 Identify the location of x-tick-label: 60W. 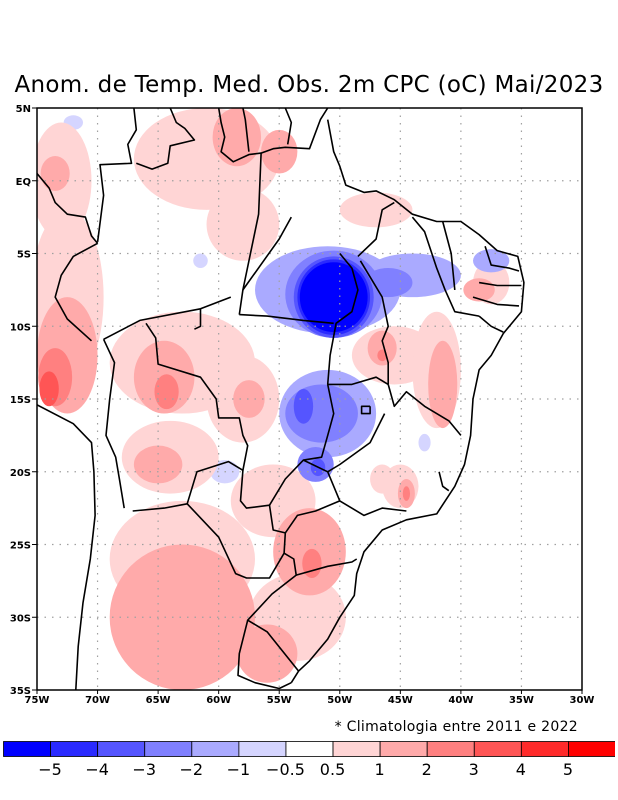
(218, 700).